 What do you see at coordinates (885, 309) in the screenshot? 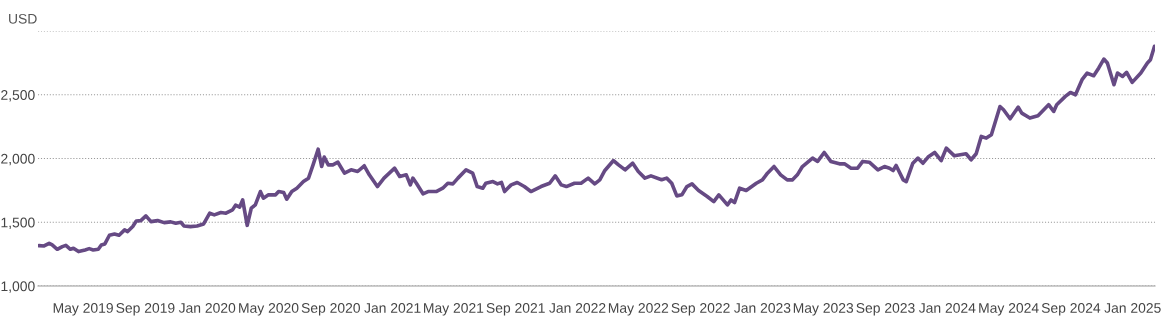
I see `x-tick-label: Sep 2023` at bounding box center [885, 309].